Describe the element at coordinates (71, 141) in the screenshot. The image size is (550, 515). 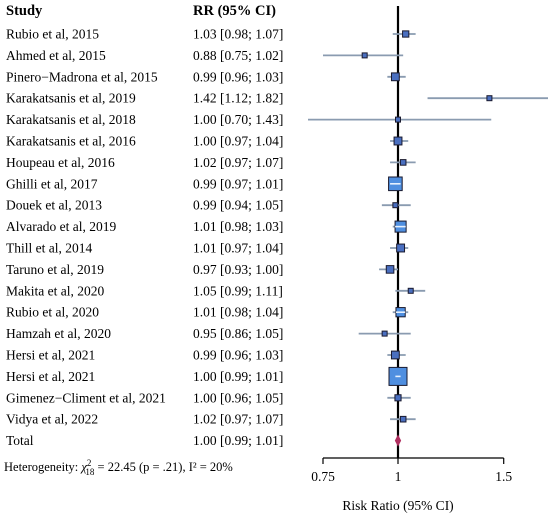
I see `study-label: Karakatsanis et al, 2016` at that location.